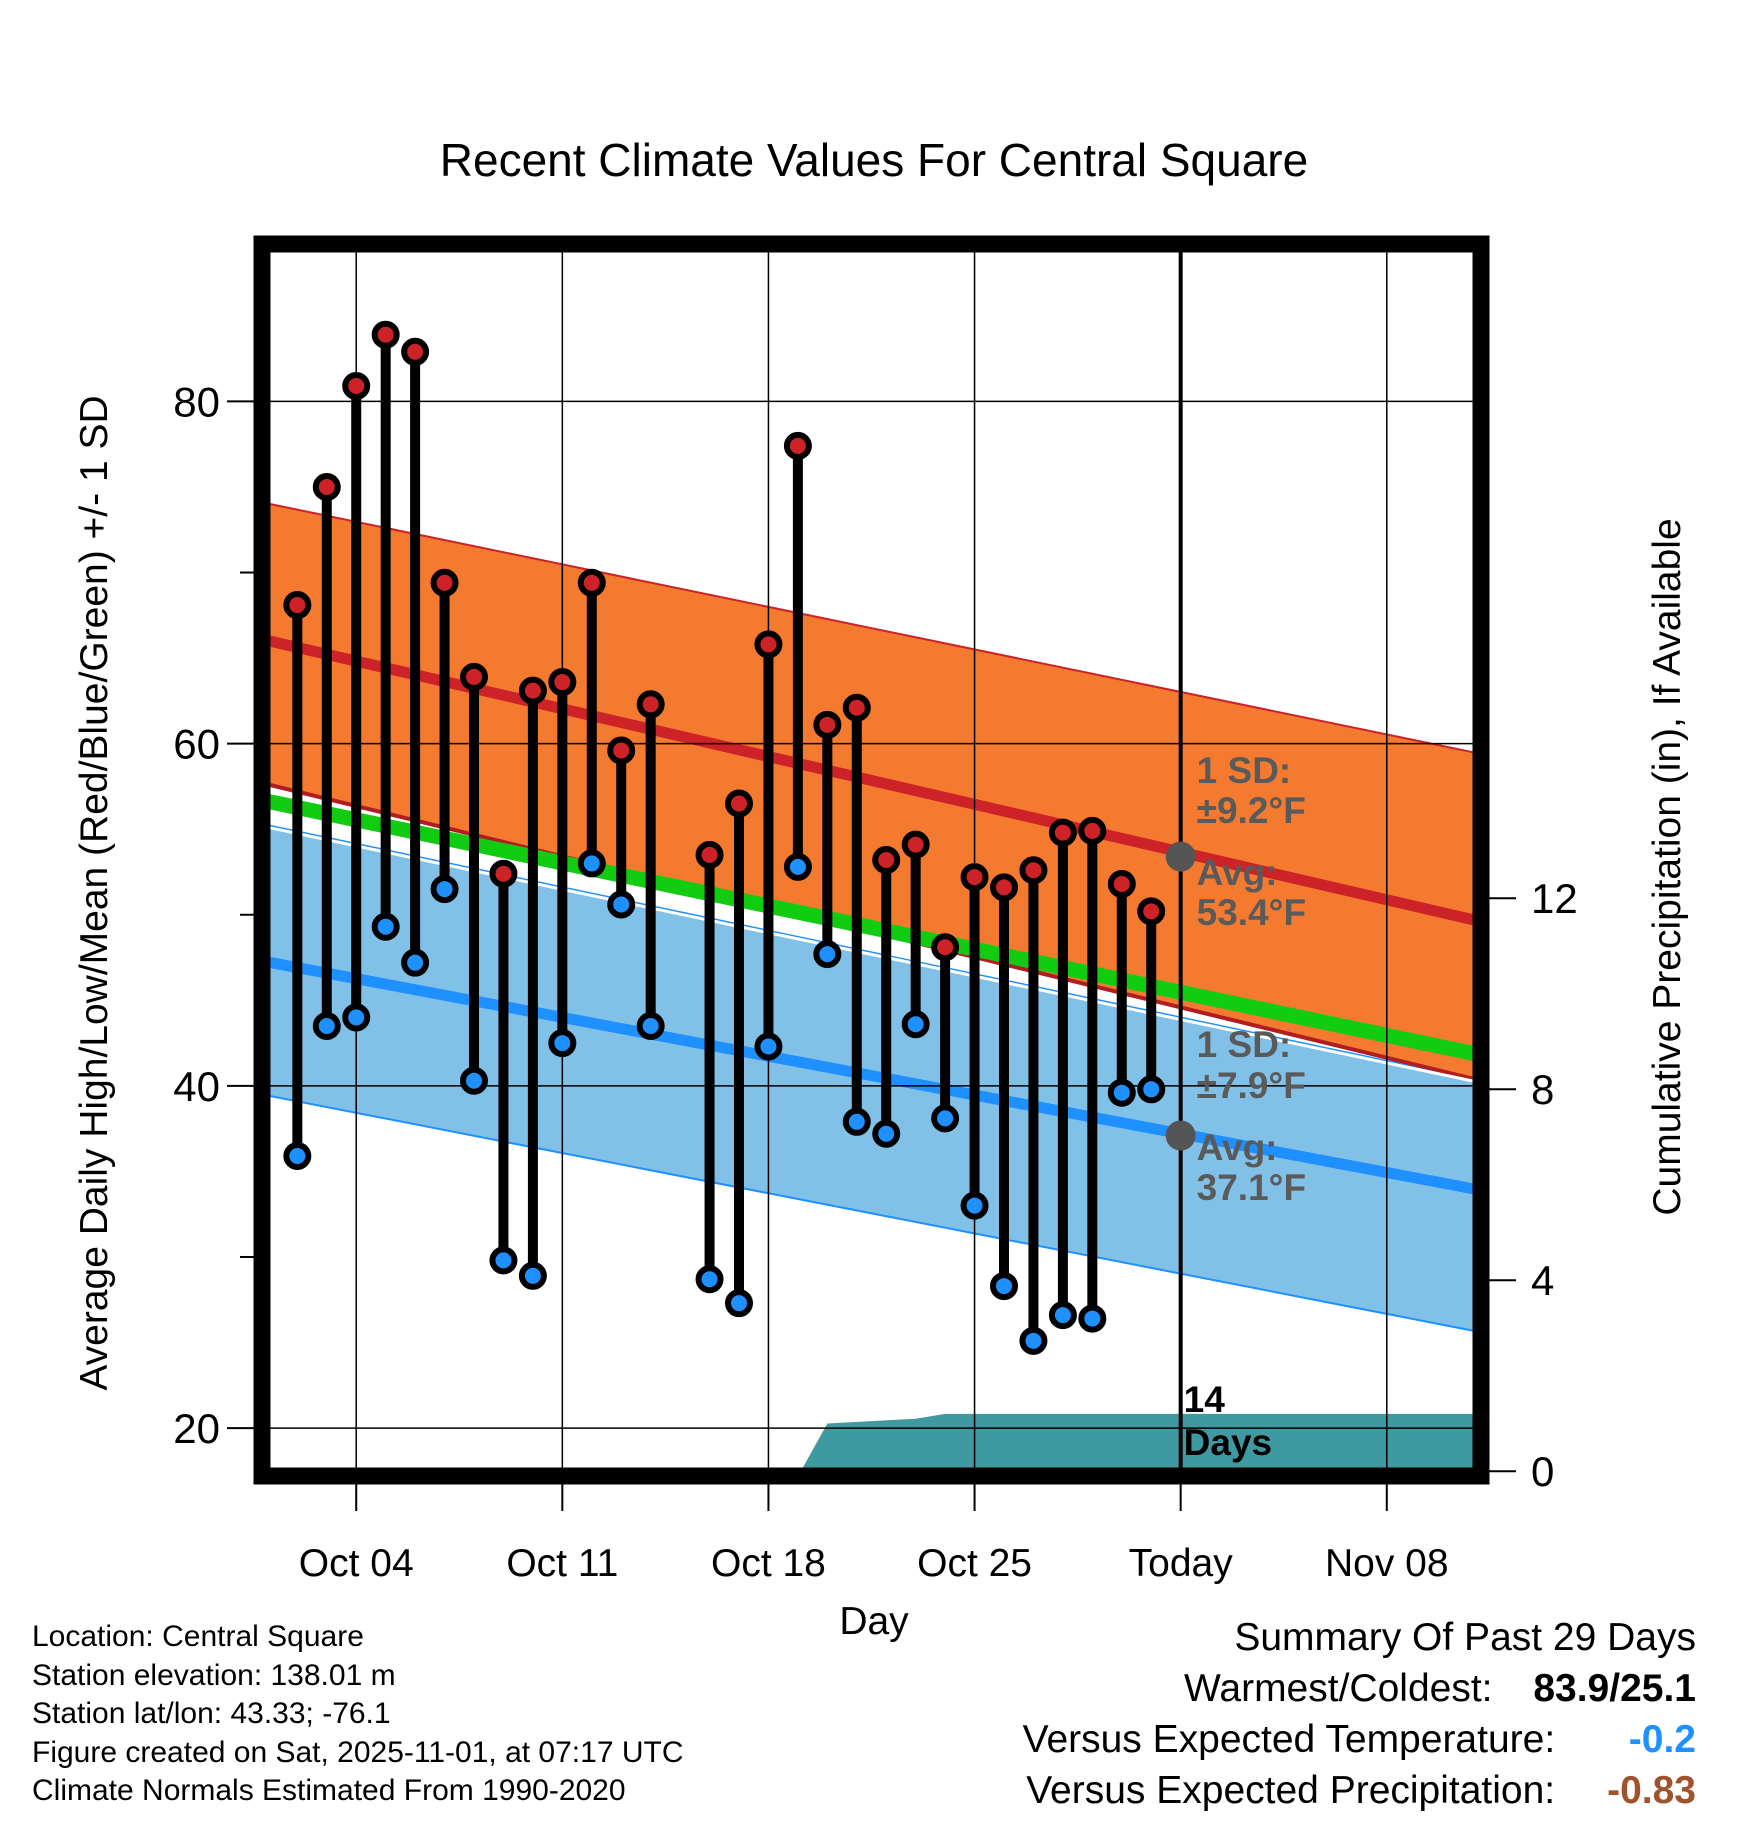  I want to click on warm-cold-value: 83.9/25.1, so click(1614, 1688).